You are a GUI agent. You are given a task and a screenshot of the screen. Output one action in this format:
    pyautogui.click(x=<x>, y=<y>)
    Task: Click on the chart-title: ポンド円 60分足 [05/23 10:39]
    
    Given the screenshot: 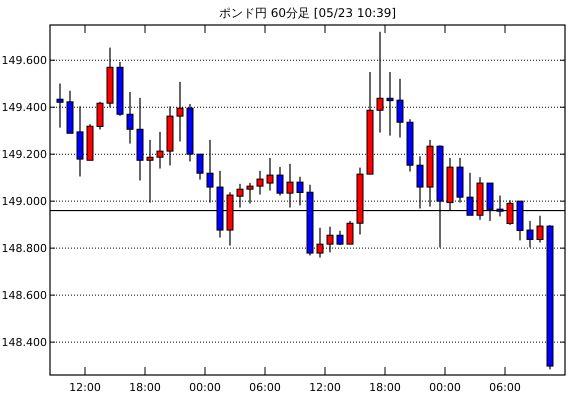 What is the action you would take?
    pyautogui.click(x=307, y=13)
    